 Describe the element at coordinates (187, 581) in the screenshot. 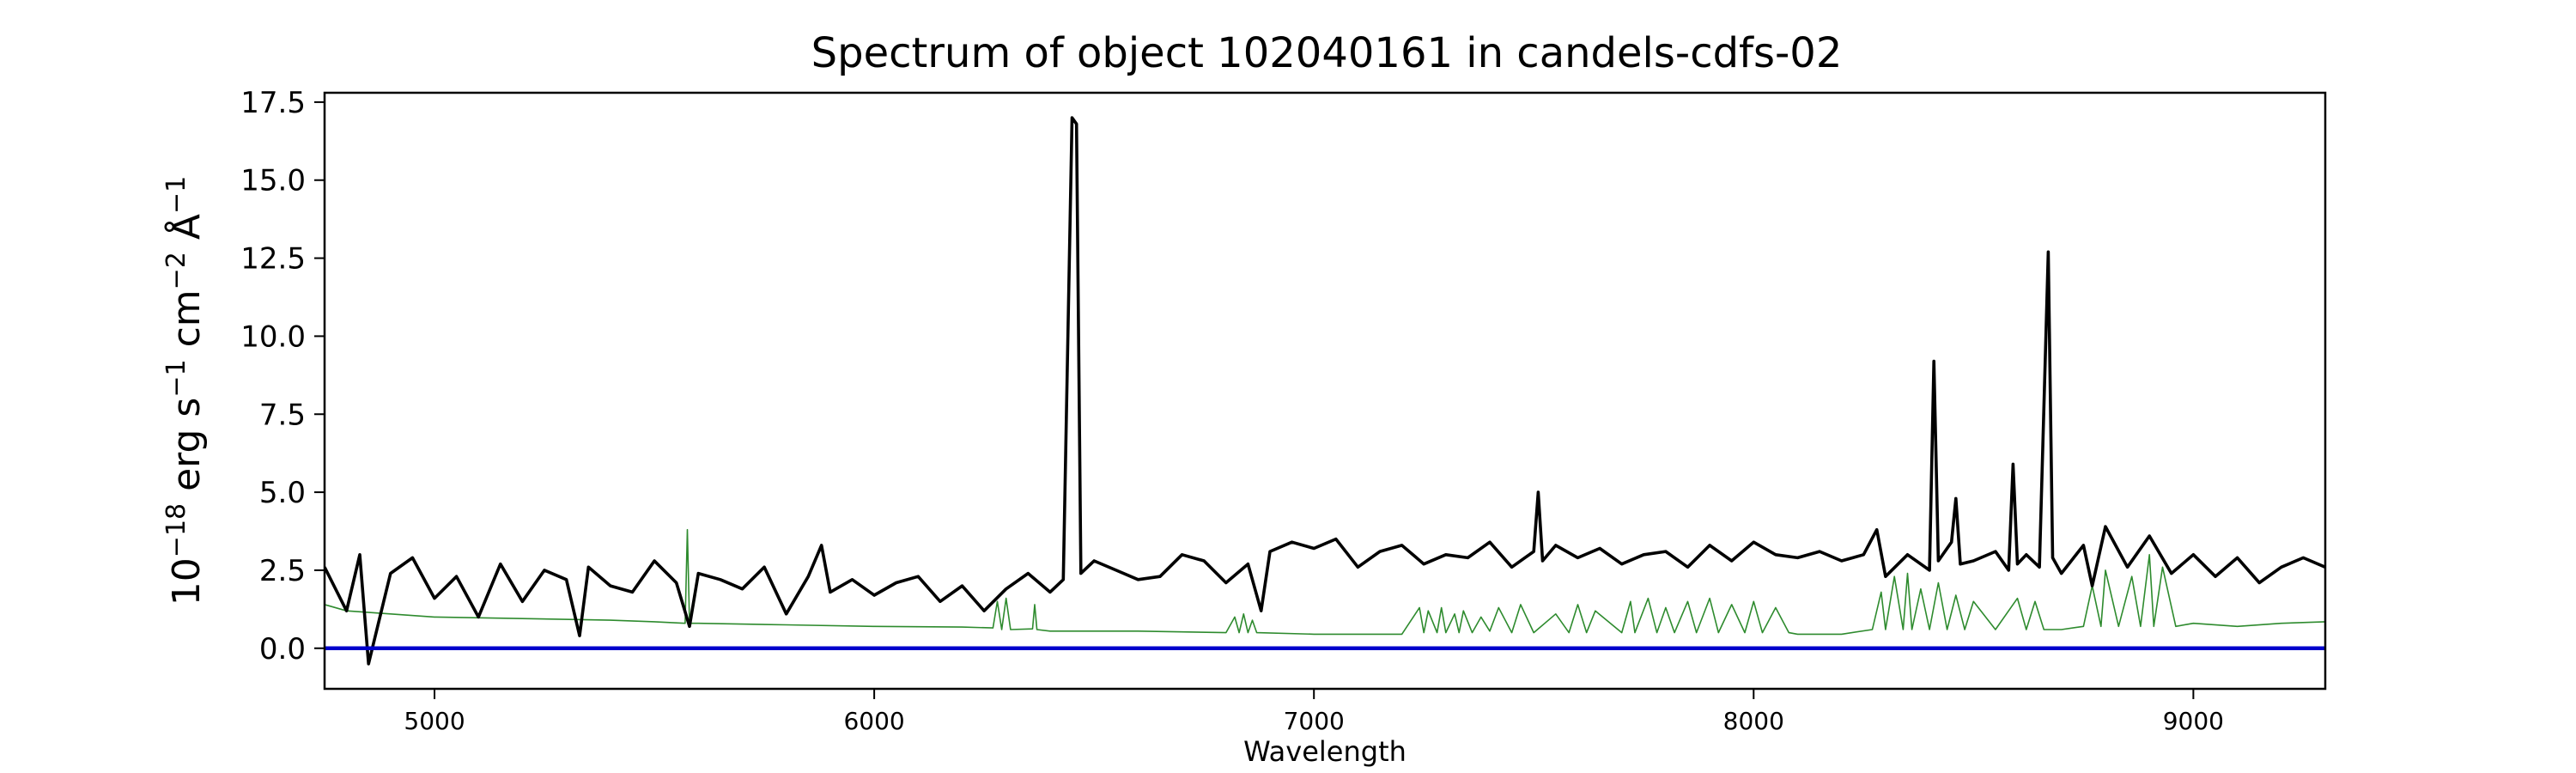

I see `y-label-text: 10` at that location.